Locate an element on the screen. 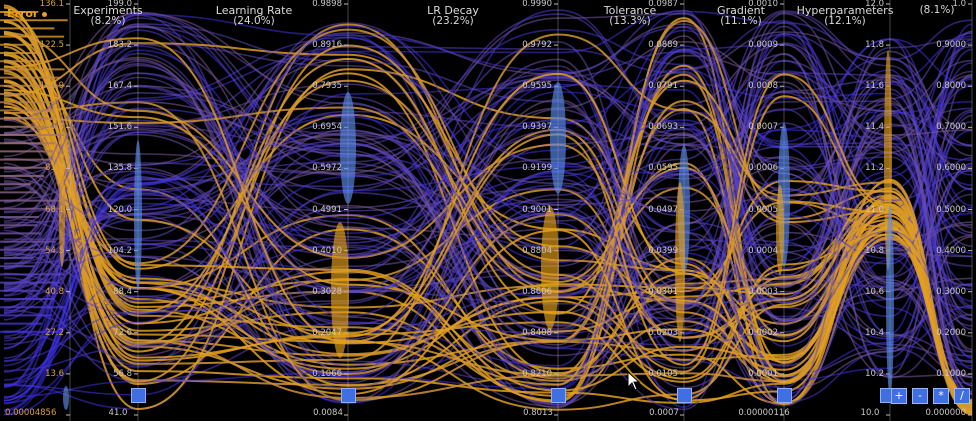  axis-tick-label: 0.8804 is located at coordinates (537, 250).